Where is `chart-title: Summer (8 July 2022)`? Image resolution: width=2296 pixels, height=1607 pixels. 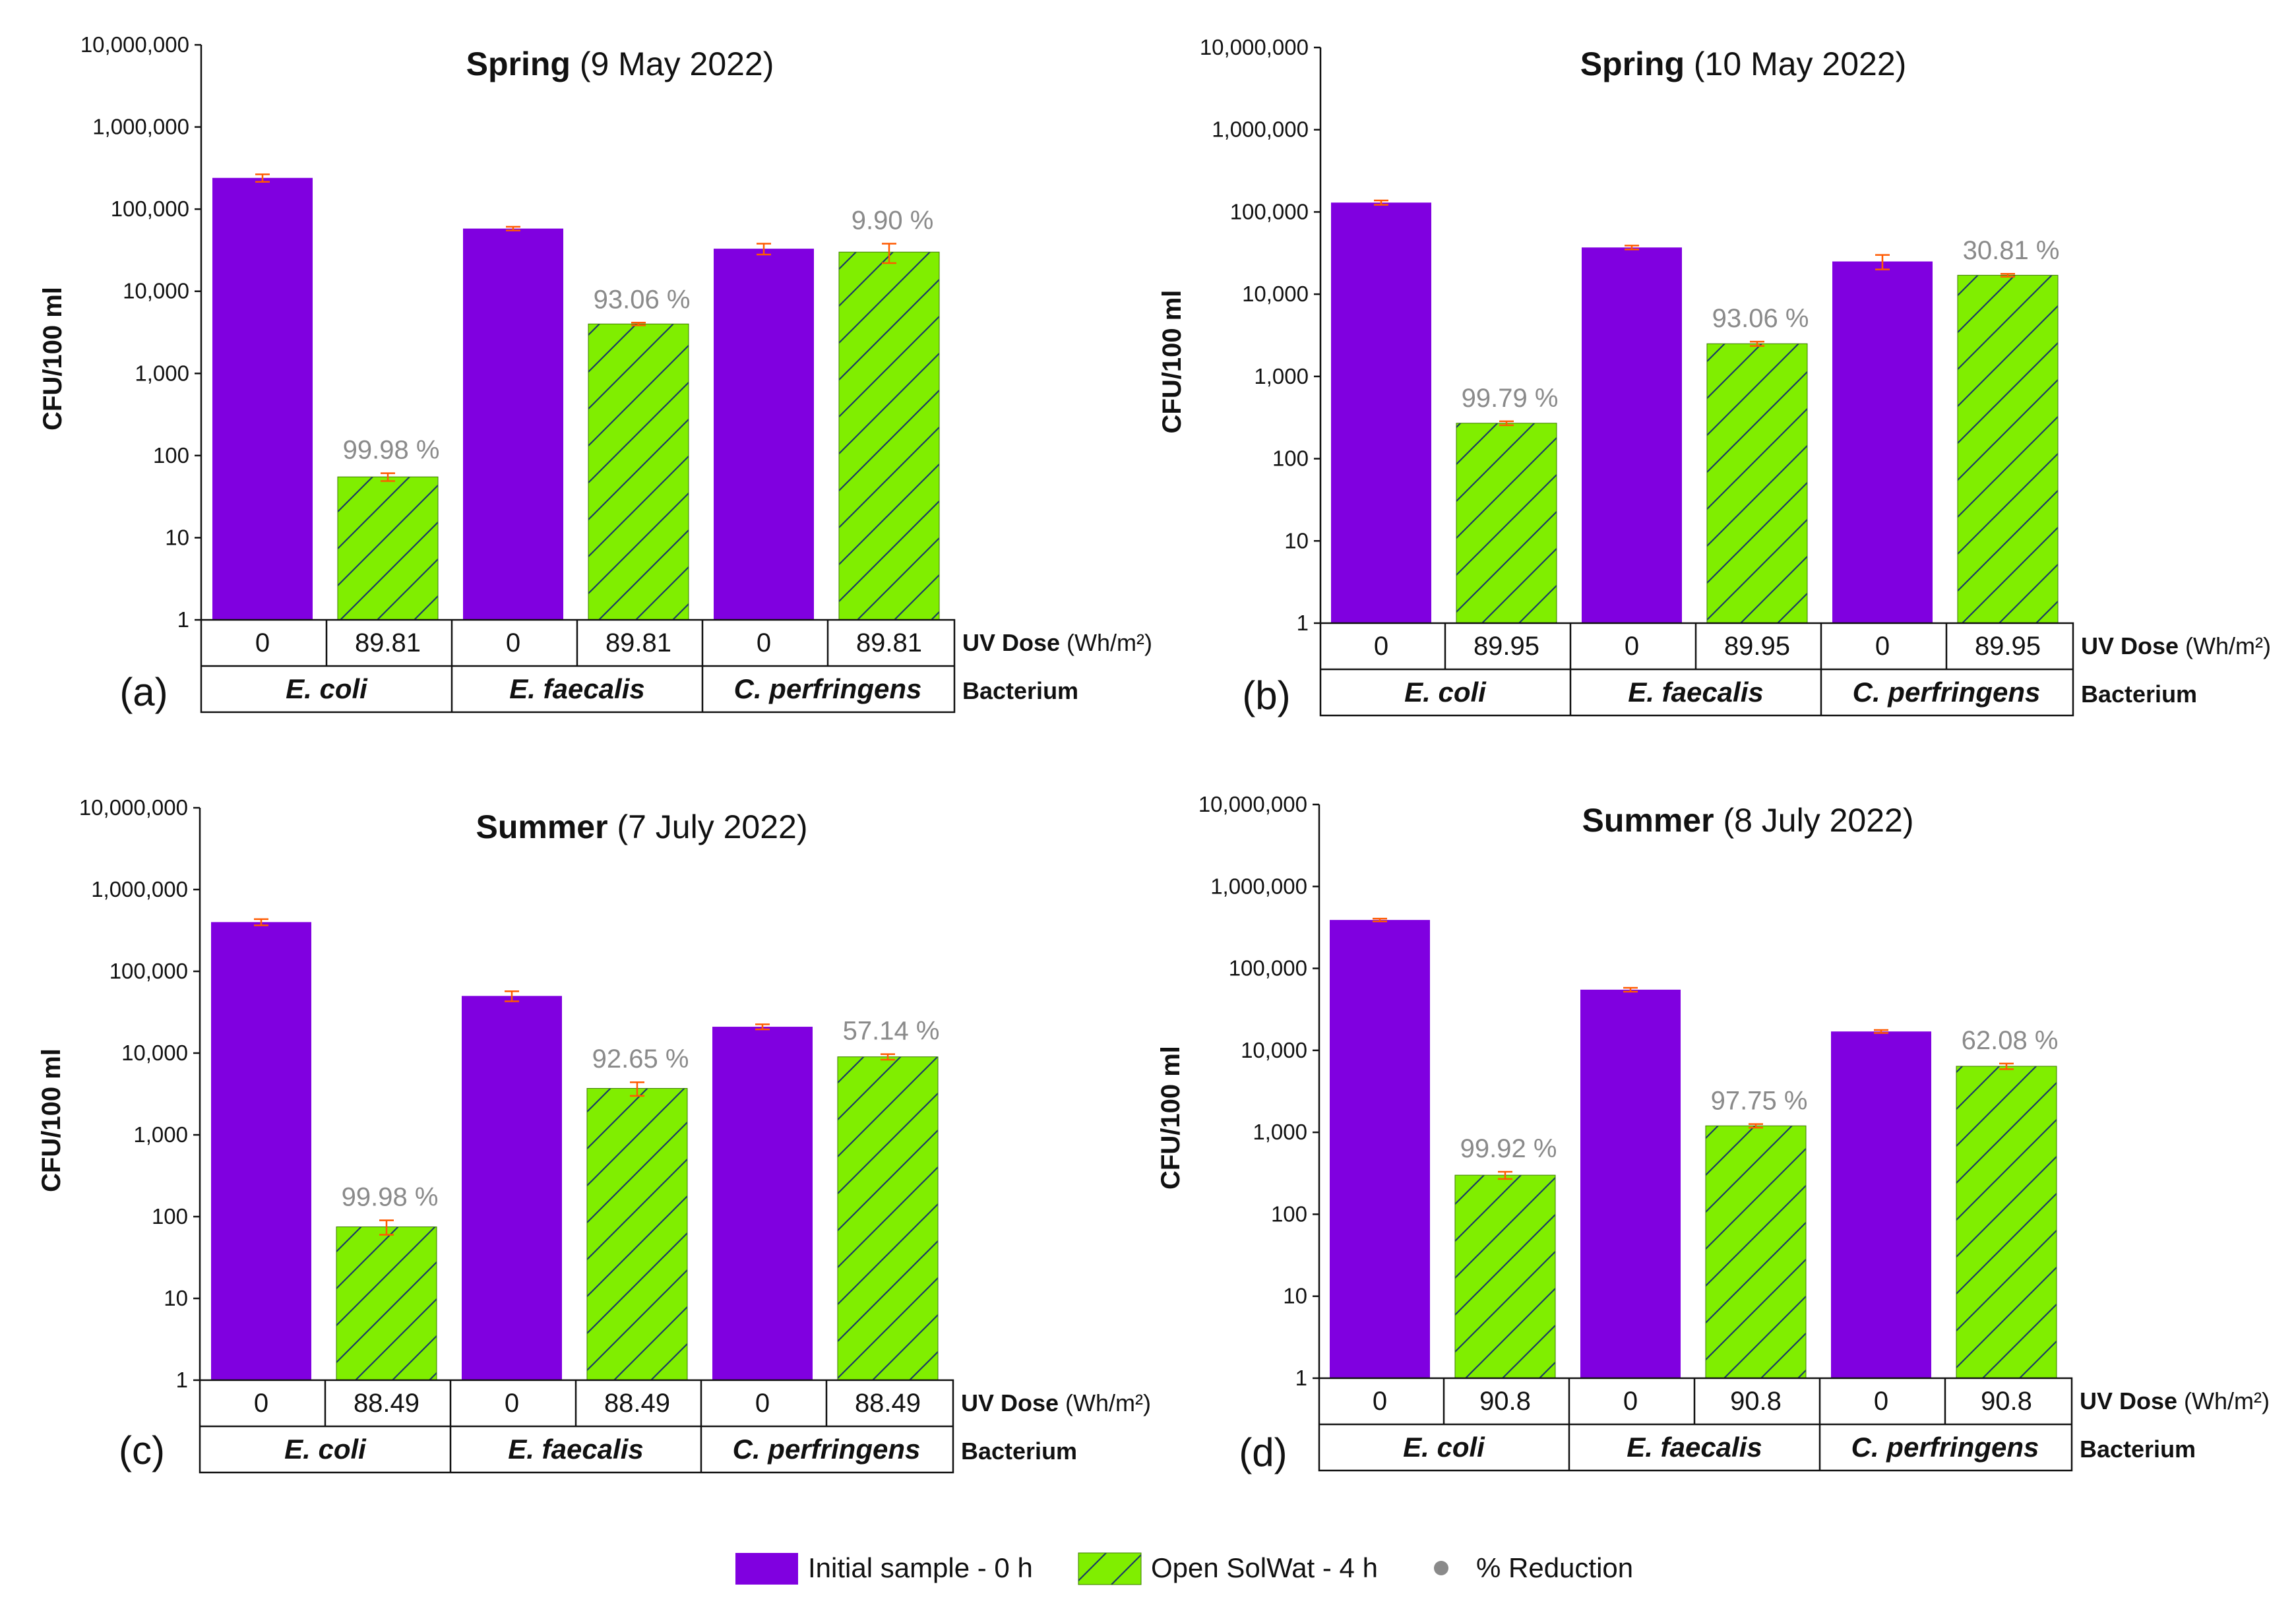 chart-title: Summer (8 July 2022) is located at coordinates (1747, 820).